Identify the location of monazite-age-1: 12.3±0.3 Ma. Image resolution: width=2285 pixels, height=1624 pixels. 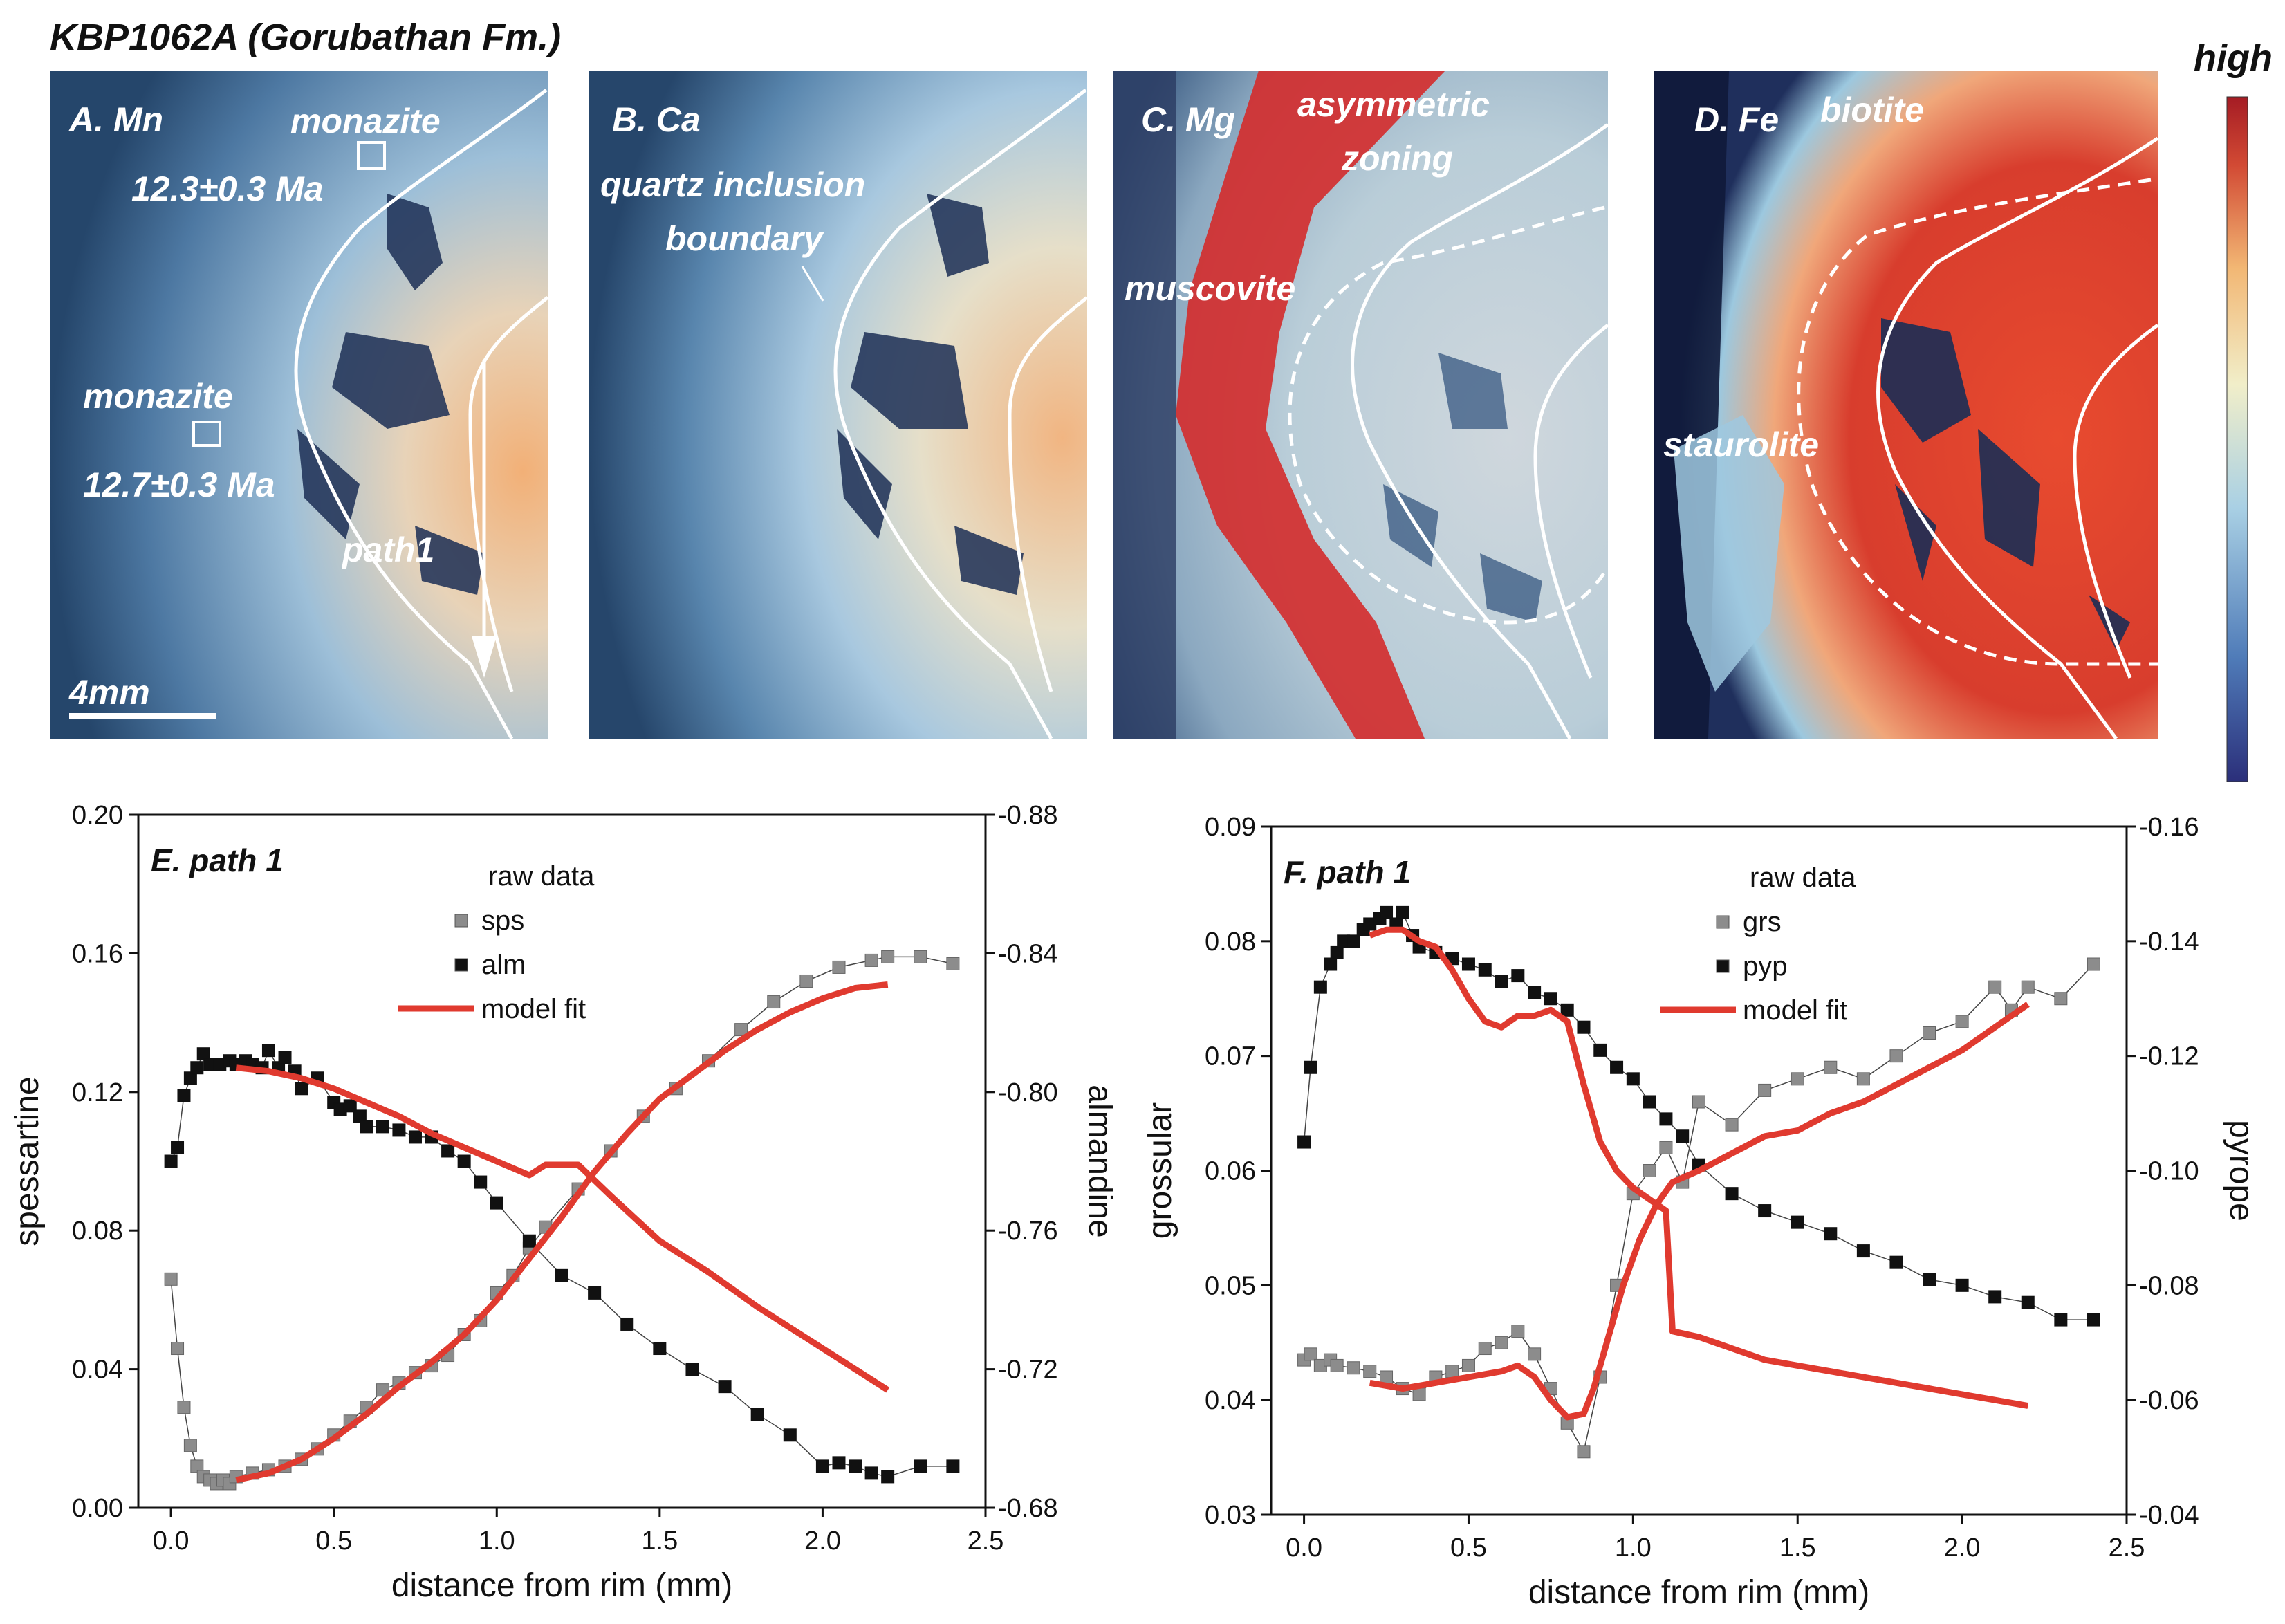
(227, 188).